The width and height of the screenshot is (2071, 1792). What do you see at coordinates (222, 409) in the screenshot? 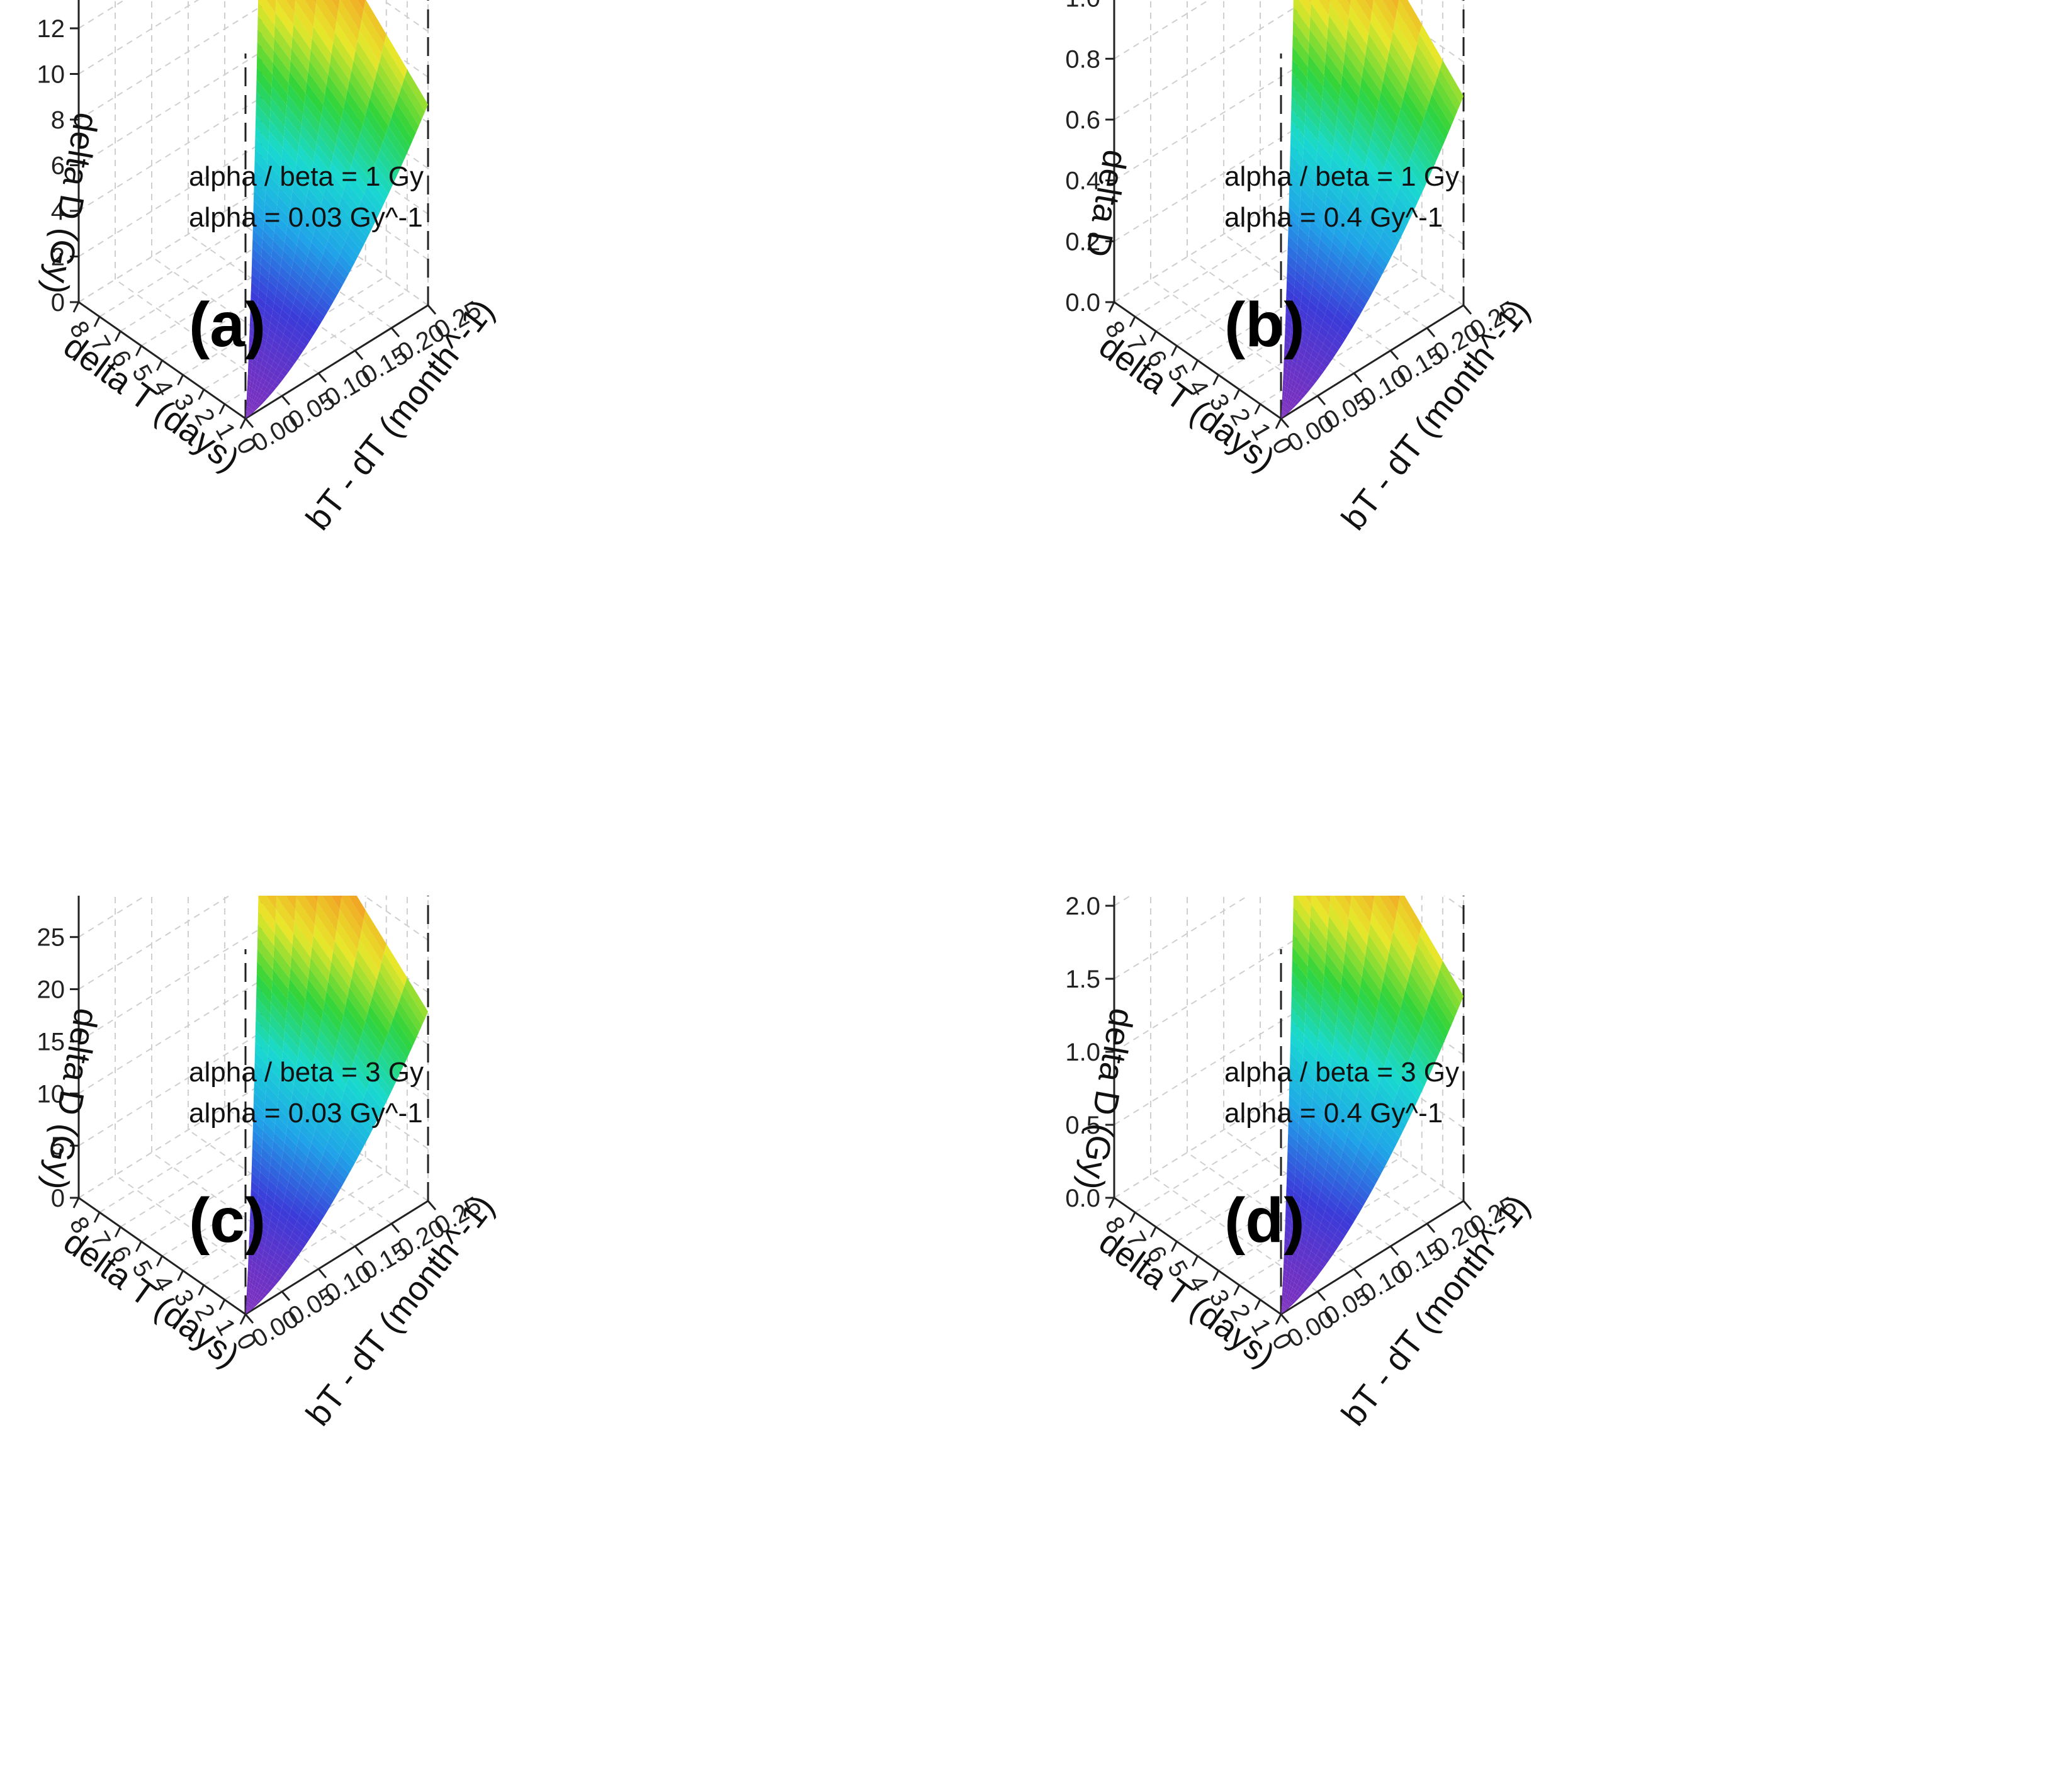
I see `x-tick` at bounding box center [222, 409].